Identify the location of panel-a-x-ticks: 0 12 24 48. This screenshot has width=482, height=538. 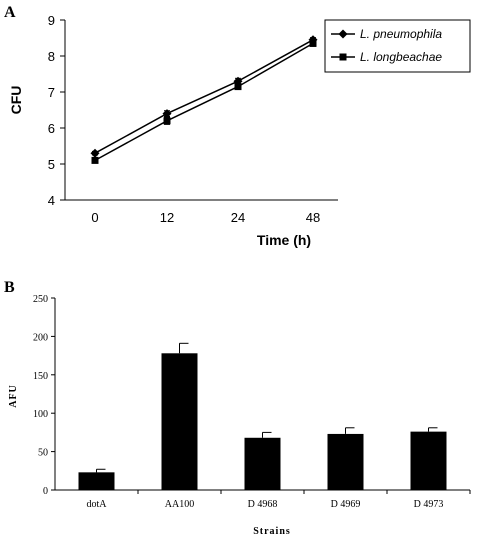
(205, 217).